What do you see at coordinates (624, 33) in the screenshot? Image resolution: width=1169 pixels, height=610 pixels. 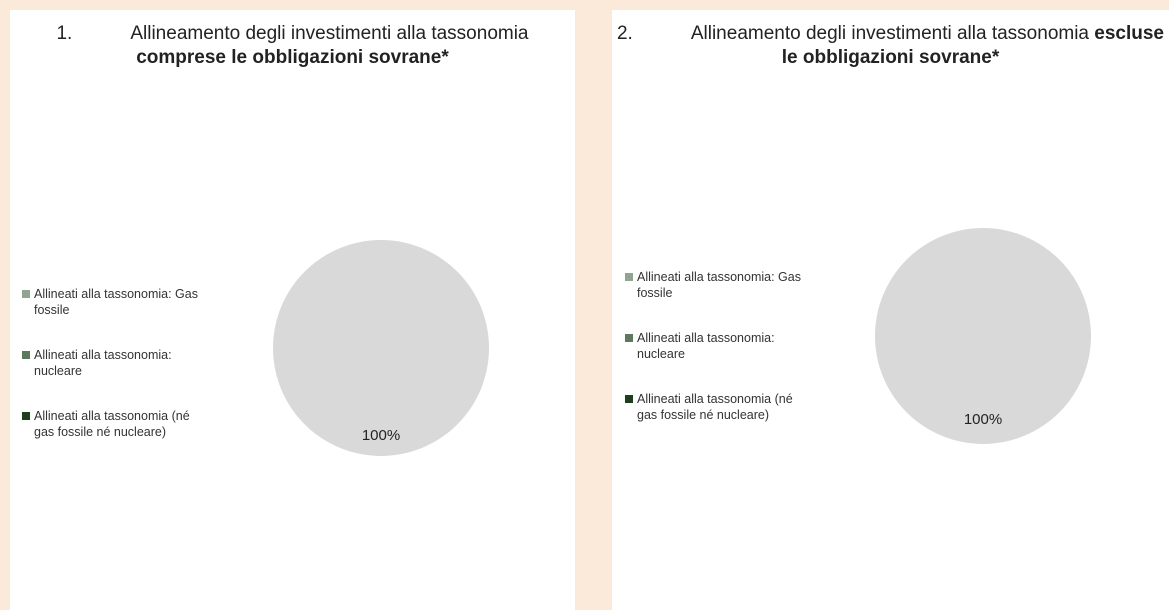 I see `title-number: 2.` at bounding box center [624, 33].